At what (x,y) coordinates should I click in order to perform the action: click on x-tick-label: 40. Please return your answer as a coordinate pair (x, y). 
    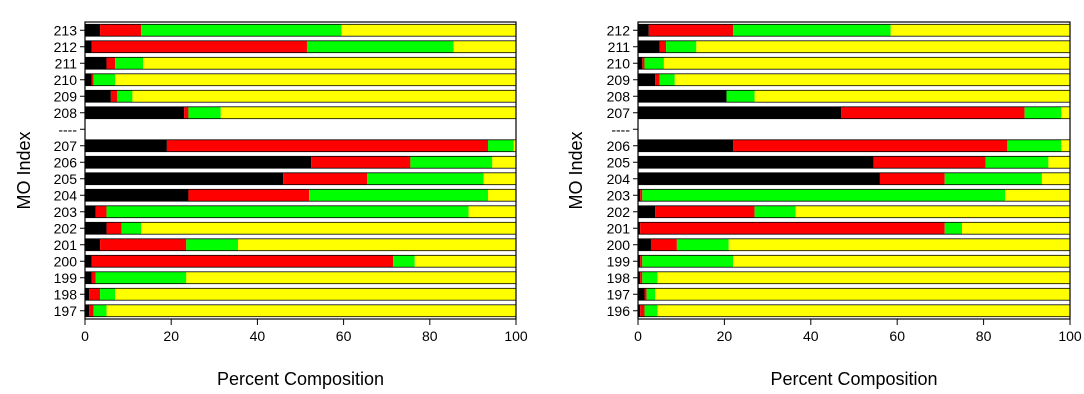
    Looking at the image, I should click on (258, 336).